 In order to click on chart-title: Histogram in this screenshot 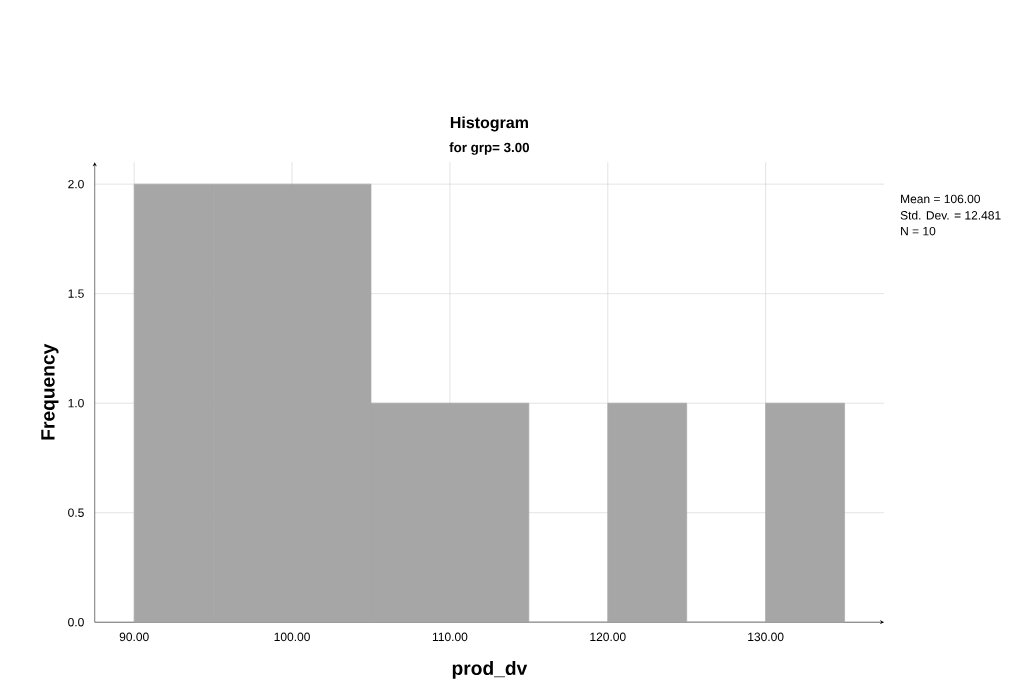, I will do `click(489, 124)`.